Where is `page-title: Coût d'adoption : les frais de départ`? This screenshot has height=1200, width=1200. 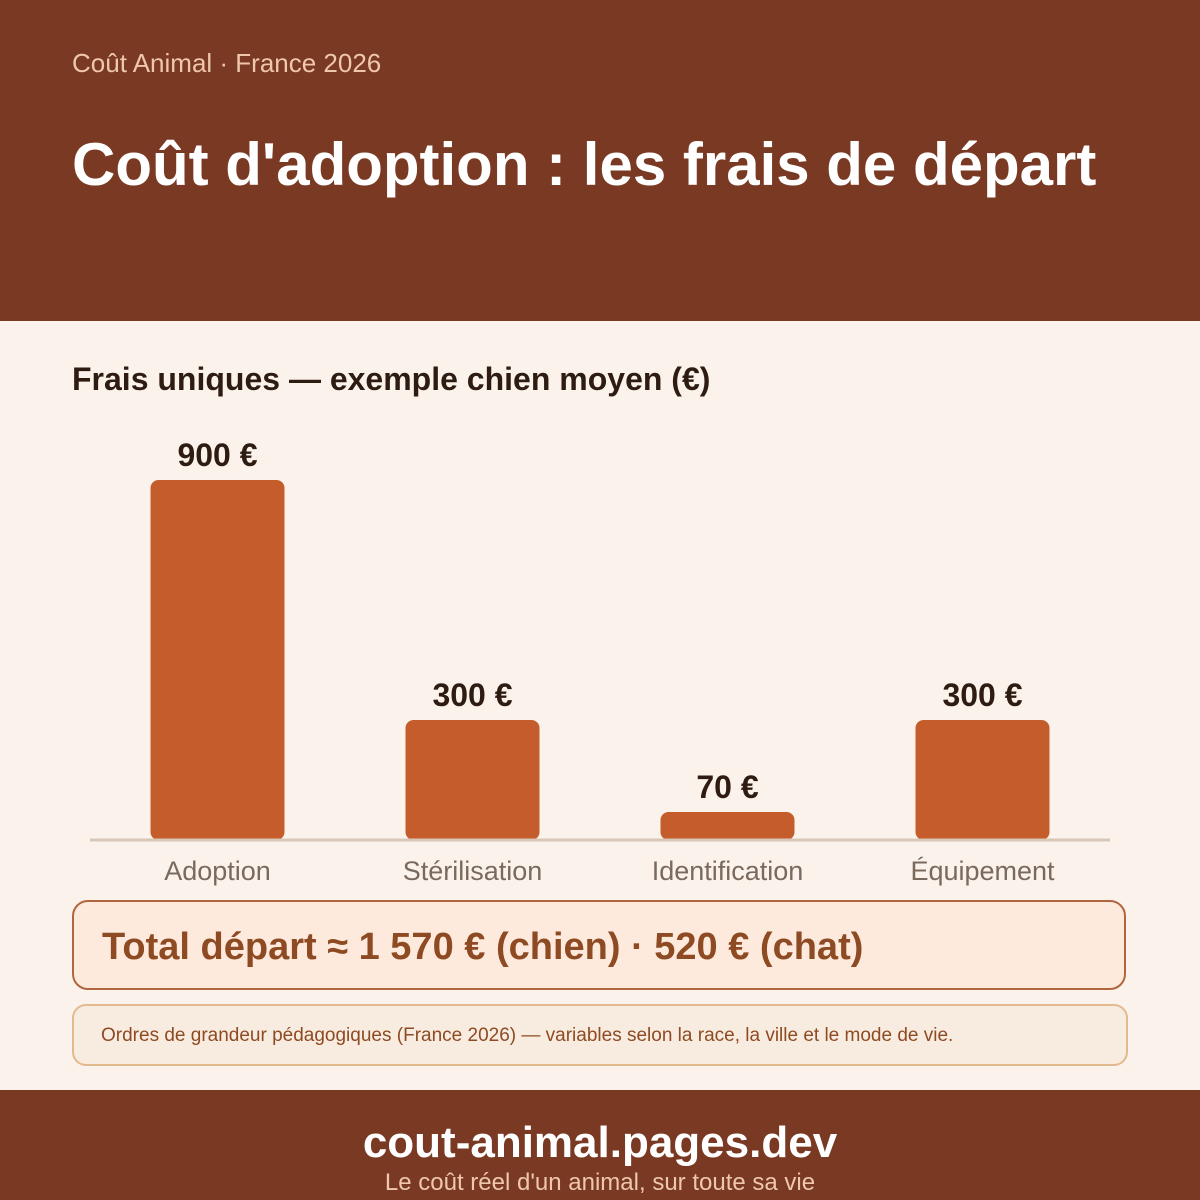
page-title: Coût d'adoption : les frais de départ is located at coordinates (584, 164).